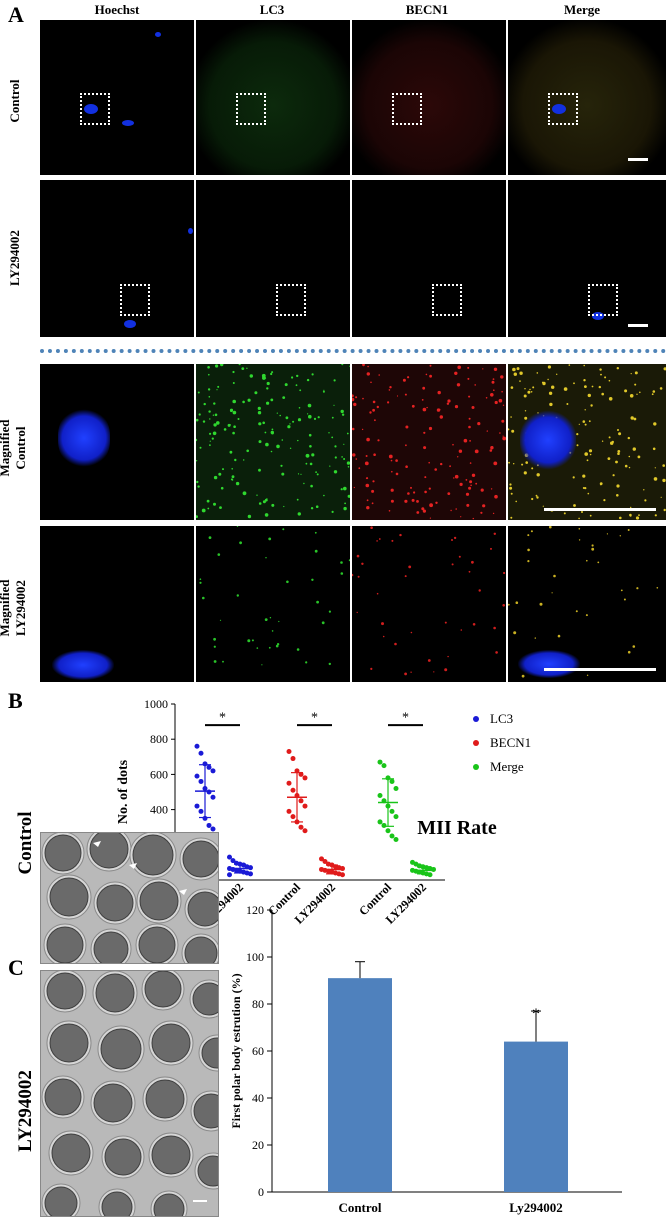  I want to click on dots-layer, so click(273, 604).